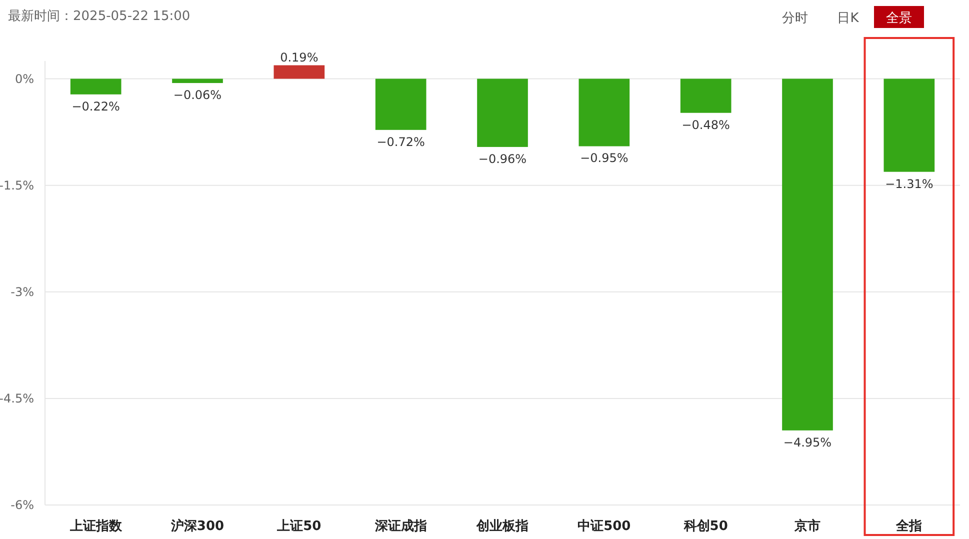  I want to click on data-label: −0.06%, so click(197, 95).